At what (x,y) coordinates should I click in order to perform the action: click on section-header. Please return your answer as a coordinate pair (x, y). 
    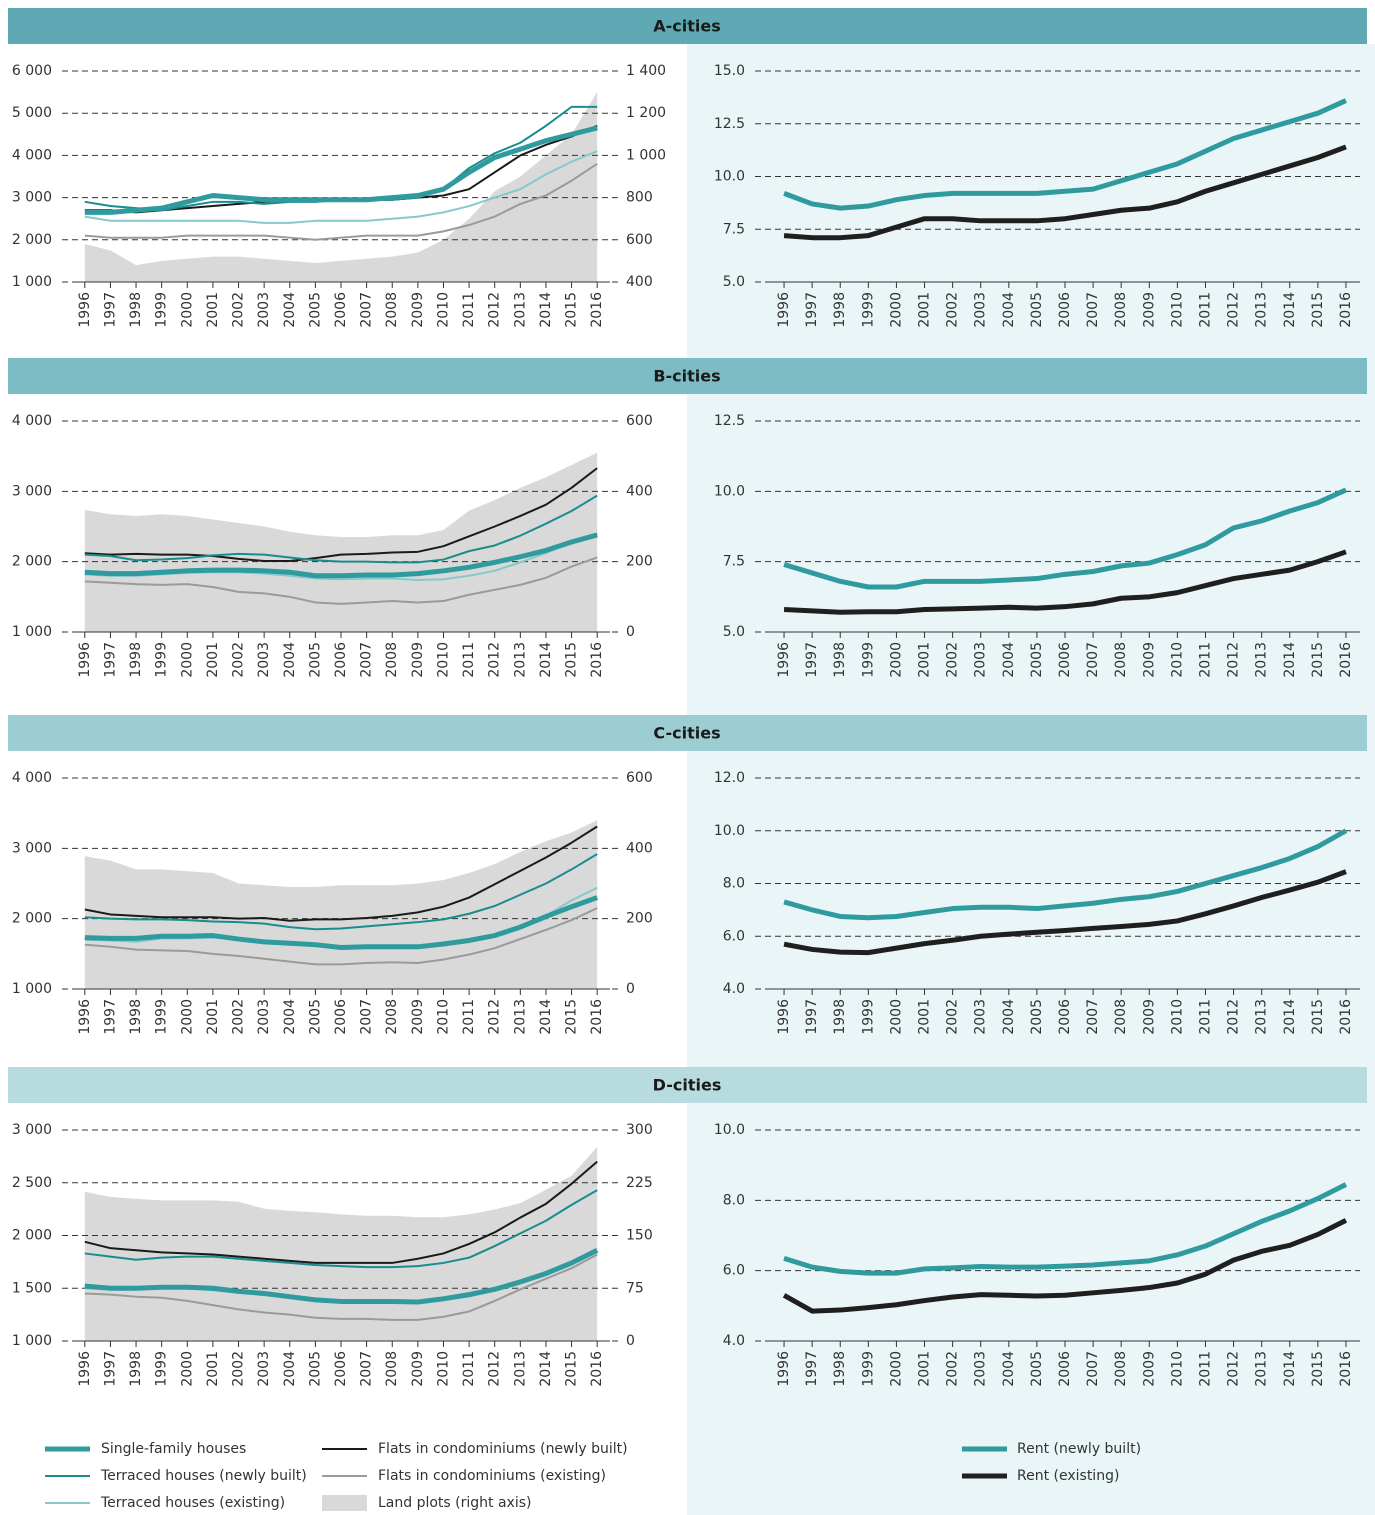
    Looking at the image, I should click on (687, 733).